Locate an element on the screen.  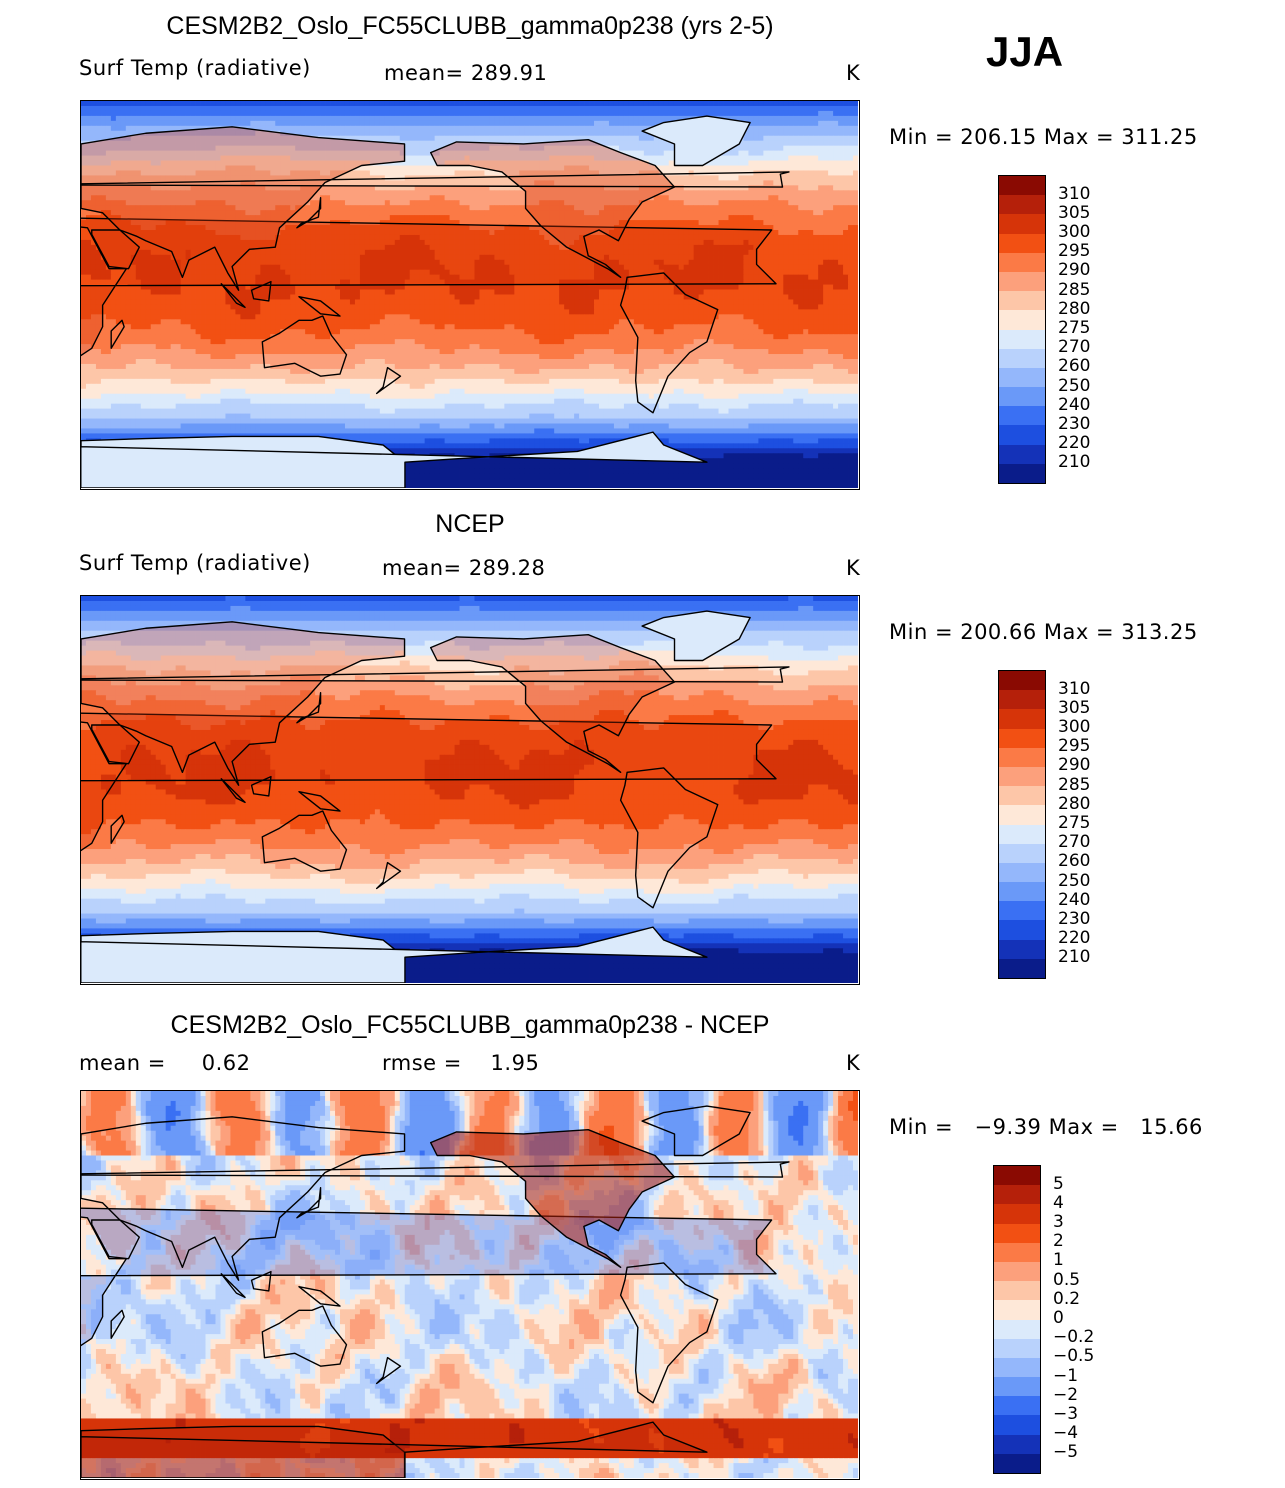
panel-1-units-label: K is located at coordinates (853, 73).